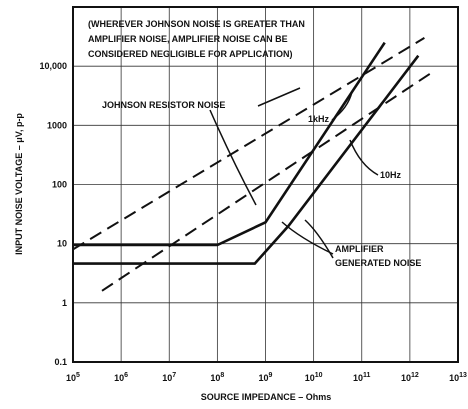 The image size is (468, 409). Describe the element at coordinates (163, 105) in the screenshot. I see `johnson-noise-label: JOHNSON RESISTOR NOISE` at that location.